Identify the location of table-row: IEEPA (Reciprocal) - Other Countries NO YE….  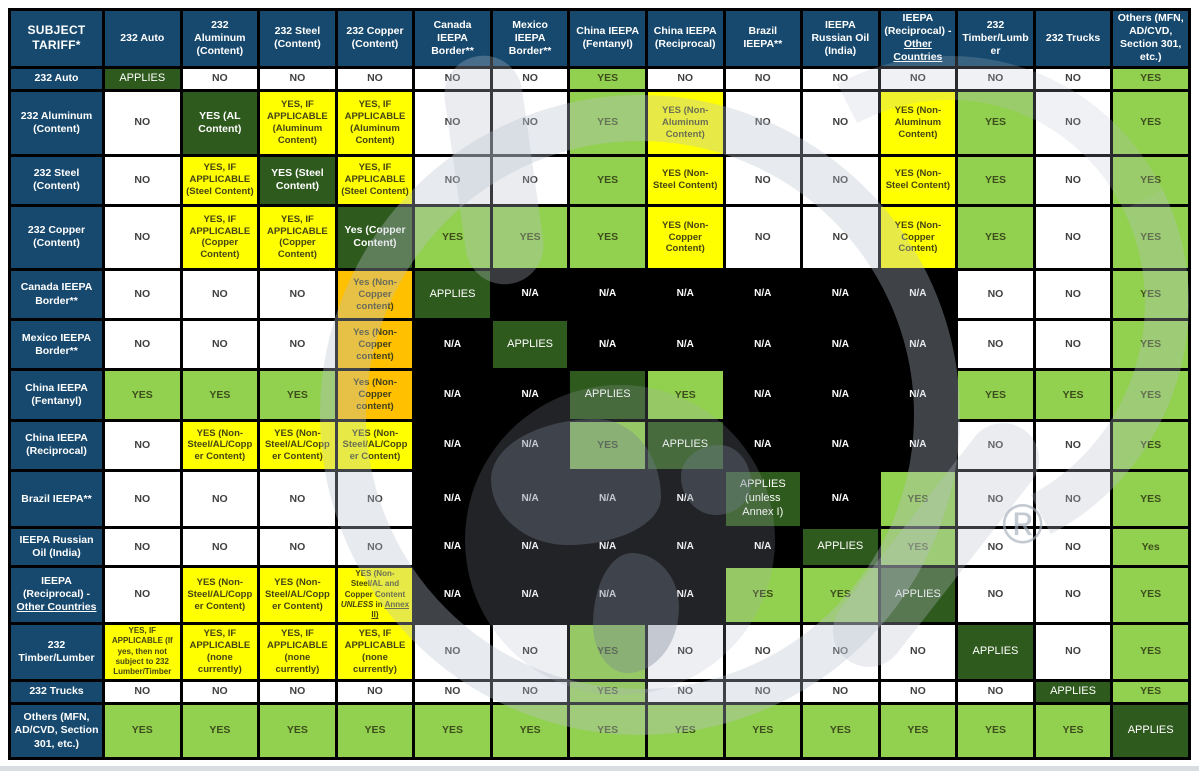
(599, 594).